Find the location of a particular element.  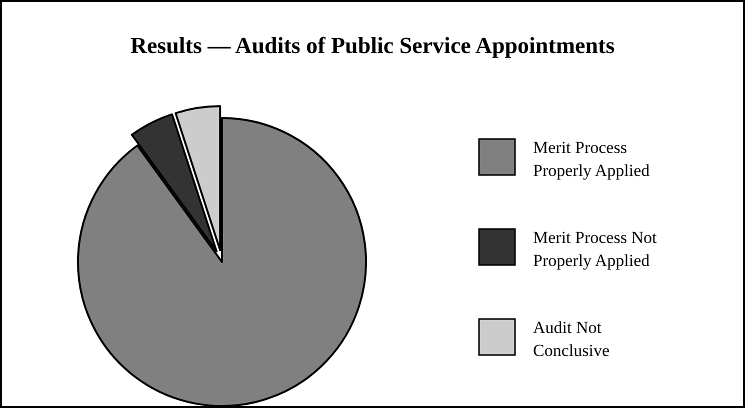

legend-label: Merit Process Properly Applied is located at coordinates (591, 159).